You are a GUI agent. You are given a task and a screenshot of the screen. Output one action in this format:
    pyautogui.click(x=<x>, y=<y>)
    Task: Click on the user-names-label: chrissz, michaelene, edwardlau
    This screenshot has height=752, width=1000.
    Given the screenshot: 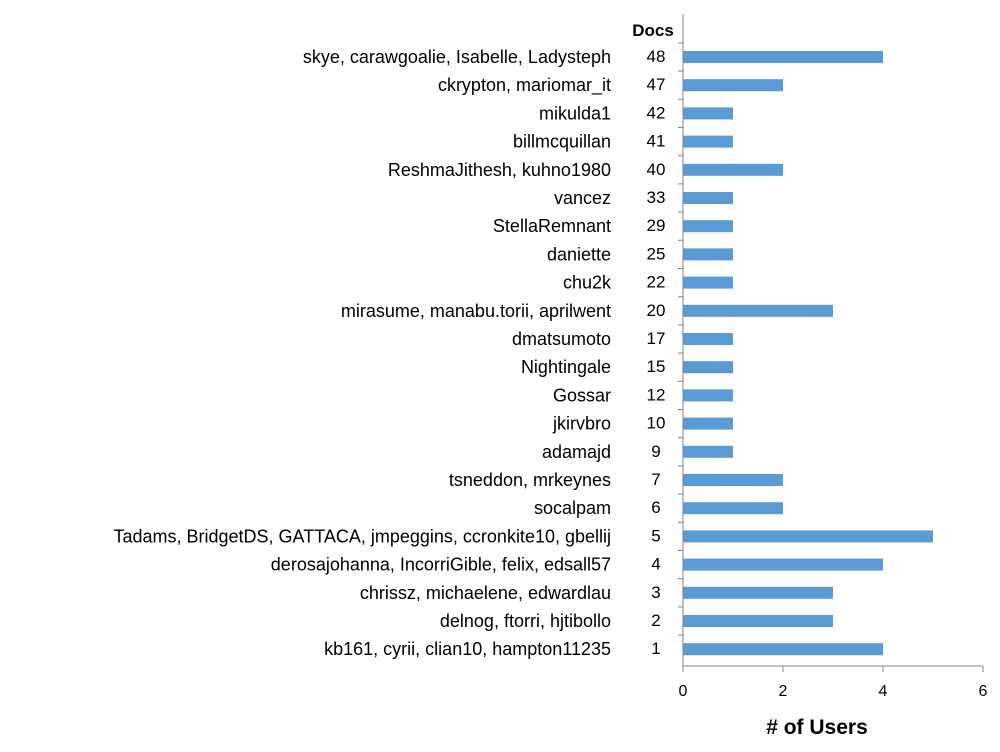 What is the action you would take?
    pyautogui.click(x=485, y=593)
    